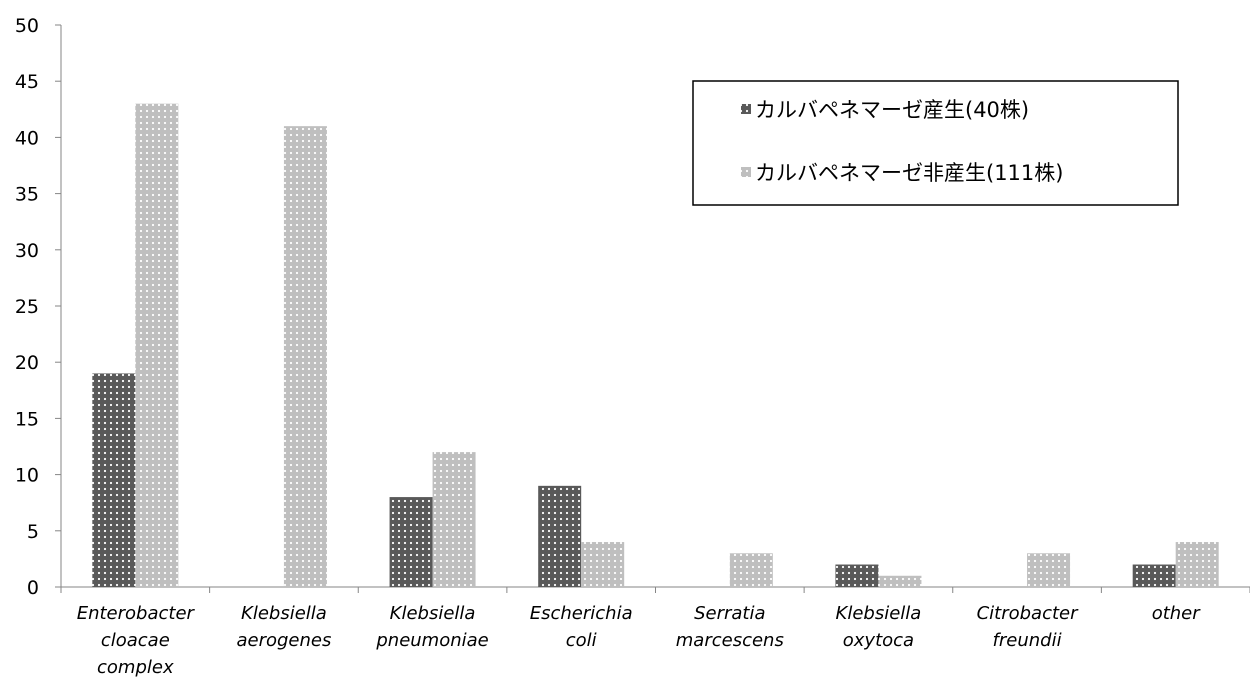 Image resolution: width=1250 pixels, height=689 pixels. I want to click on y-tick-label: 15, so click(27, 419).